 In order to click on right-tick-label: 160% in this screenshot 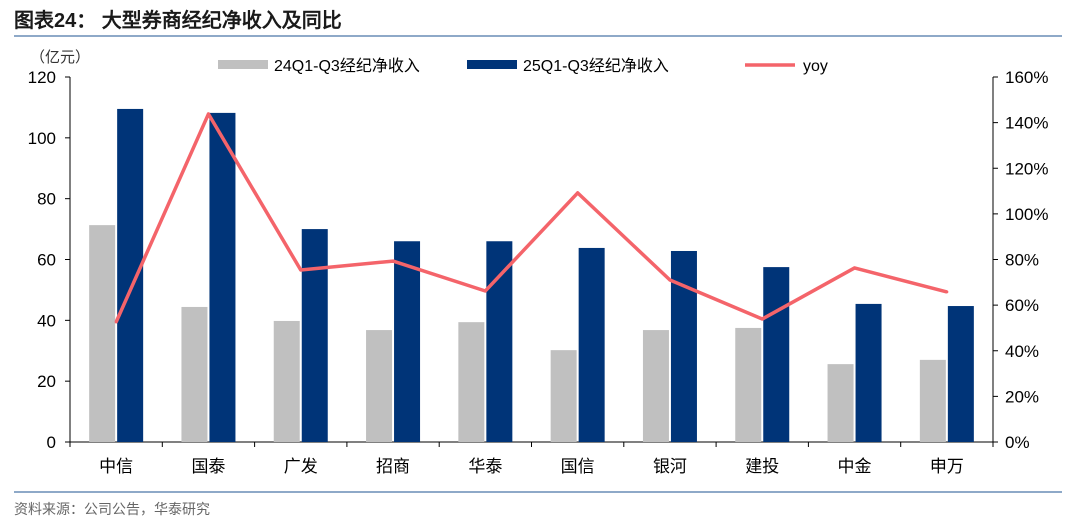, I will do `click(1026, 77)`.